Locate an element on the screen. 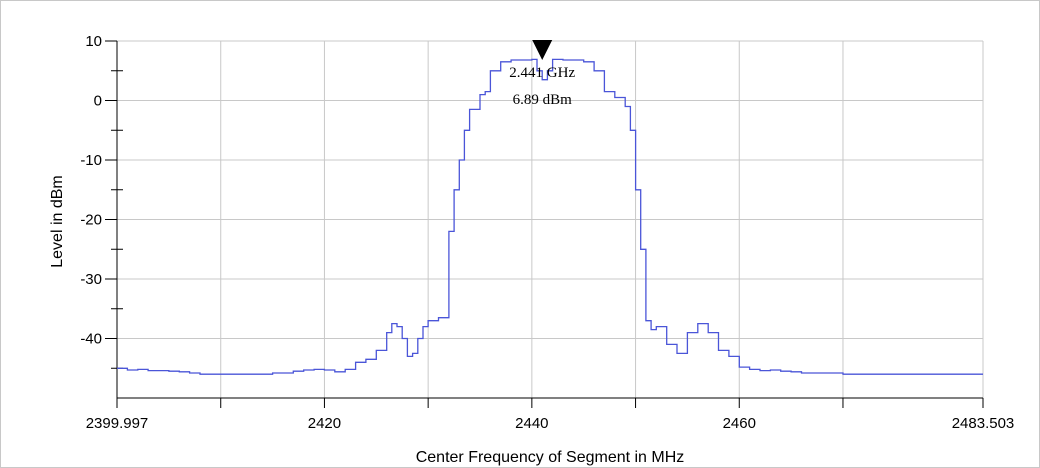 Image resolution: width=1040 pixels, height=468 pixels. y-tick-label: -20 is located at coordinates (91, 220).